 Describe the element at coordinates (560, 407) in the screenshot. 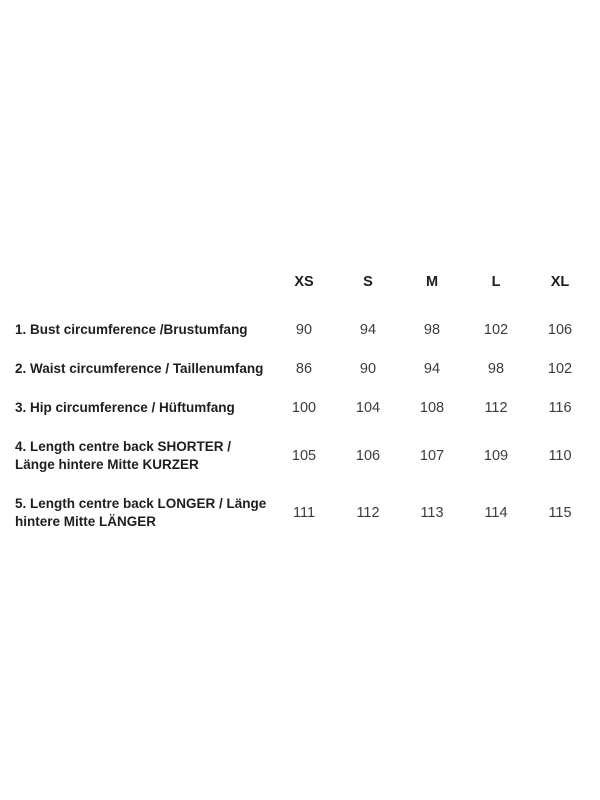

I see `measurement-value: 116` at that location.